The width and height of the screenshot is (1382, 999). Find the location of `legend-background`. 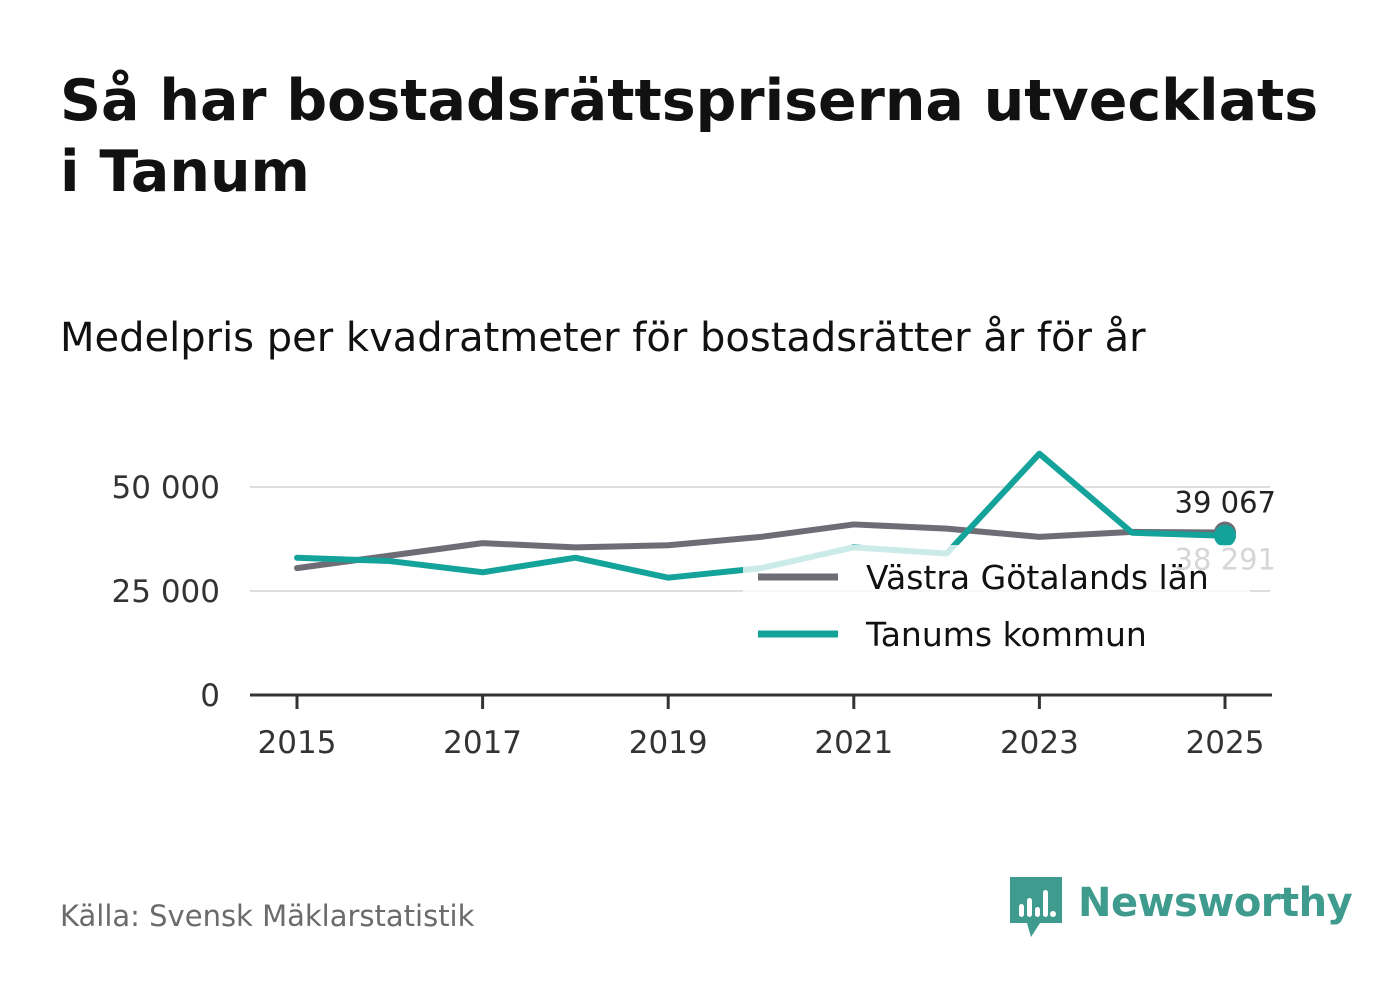

legend-background is located at coordinates (996, 607).